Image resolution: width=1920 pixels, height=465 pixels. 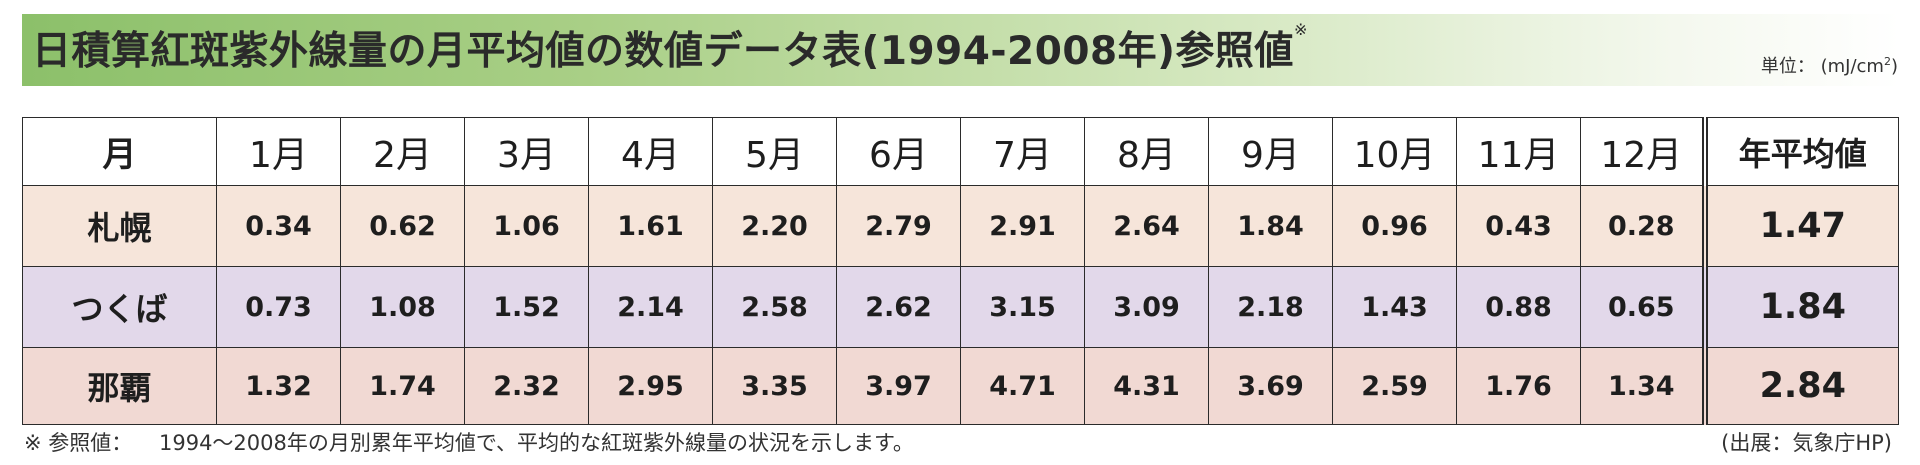 What do you see at coordinates (774, 386) in the screenshot?
I see `value-cell: 3.35` at bounding box center [774, 386].